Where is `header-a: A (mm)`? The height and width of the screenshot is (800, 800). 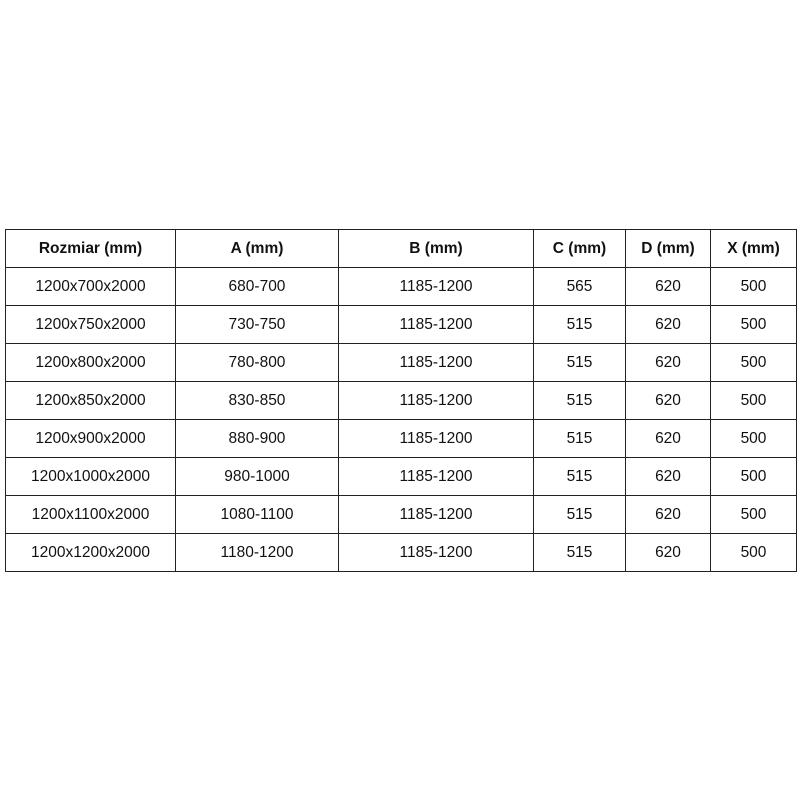 header-a: A (mm) is located at coordinates (257, 248).